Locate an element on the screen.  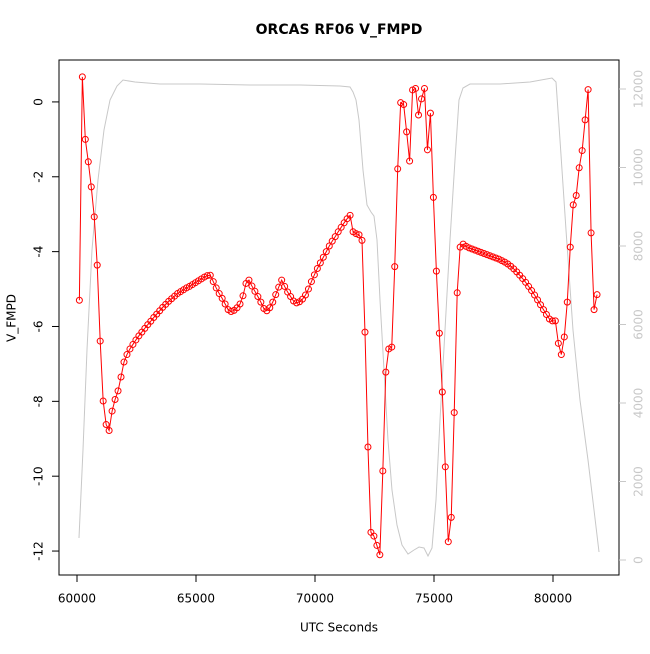
y-tick-label: -8 is located at coordinates (39, 401).